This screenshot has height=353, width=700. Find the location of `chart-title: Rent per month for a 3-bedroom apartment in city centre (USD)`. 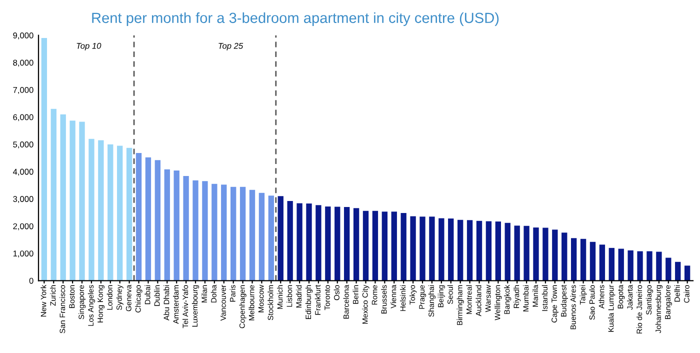

chart-title: Rent per month for a 3-bedroom apartment in city centre (USD) is located at coordinates (295, 19).